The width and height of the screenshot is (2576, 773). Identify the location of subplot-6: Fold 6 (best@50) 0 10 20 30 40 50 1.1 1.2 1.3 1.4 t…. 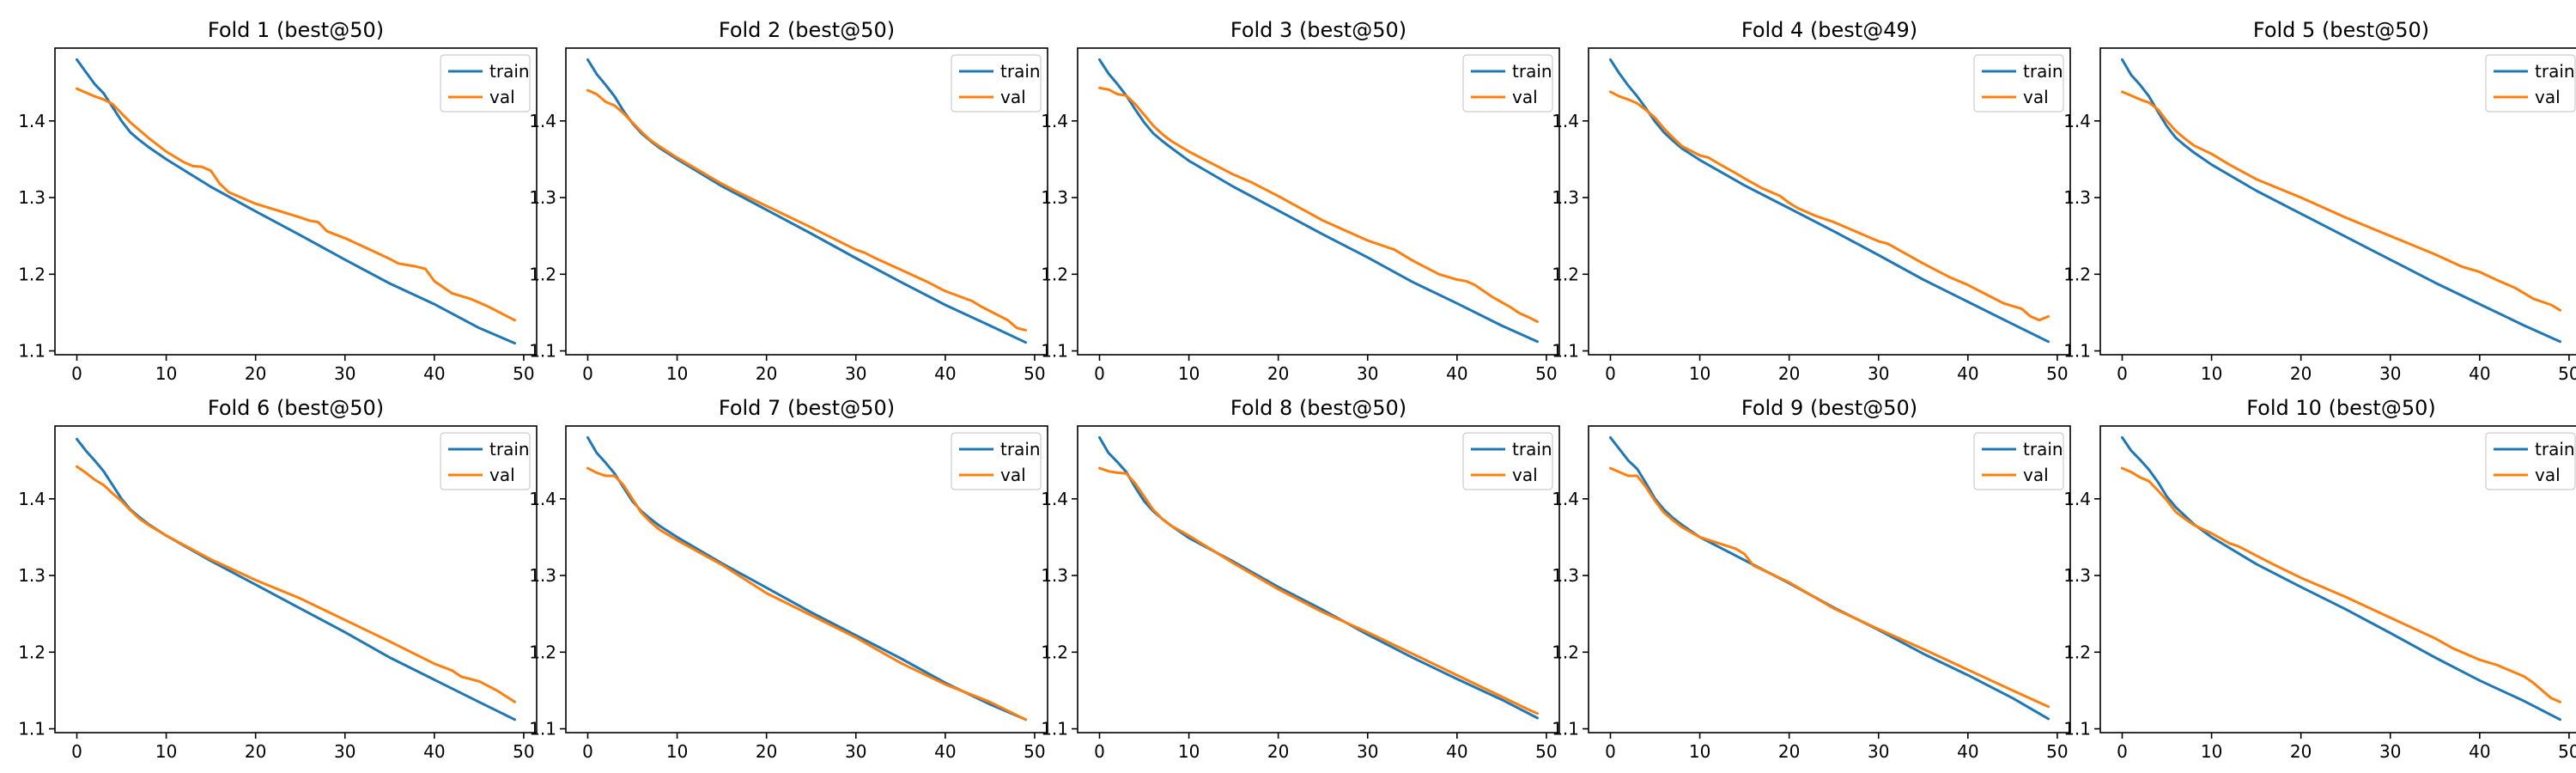
(278, 579).